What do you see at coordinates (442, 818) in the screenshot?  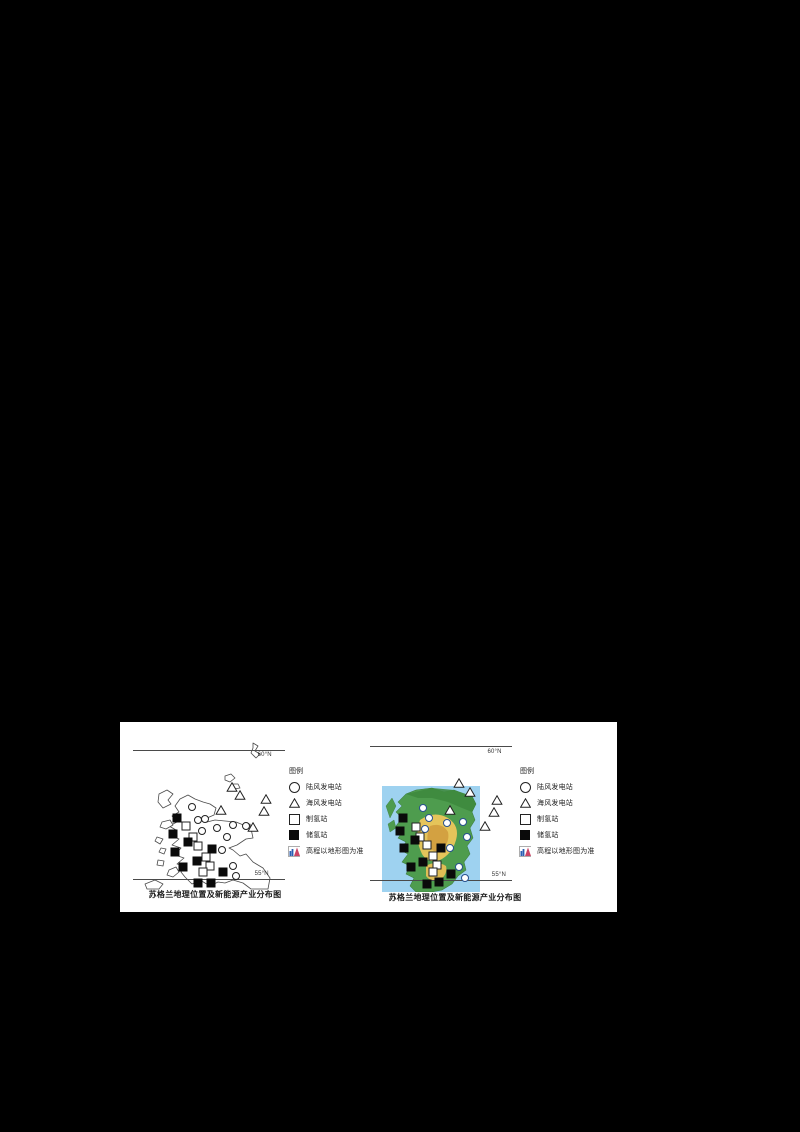 I see `station-markers-layer` at bounding box center [442, 818].